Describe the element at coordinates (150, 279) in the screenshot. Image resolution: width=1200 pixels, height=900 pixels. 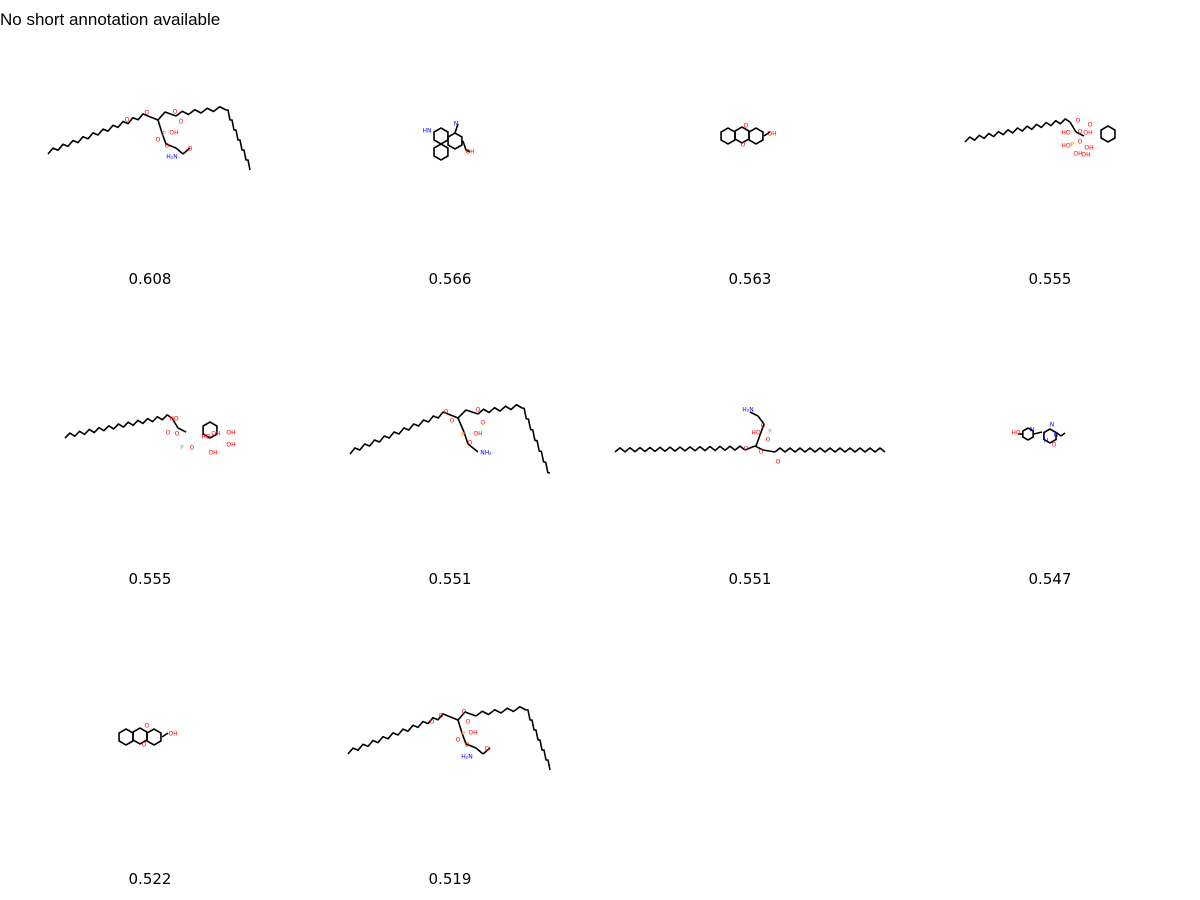
I see `similarity-score: 0.608` at that location.